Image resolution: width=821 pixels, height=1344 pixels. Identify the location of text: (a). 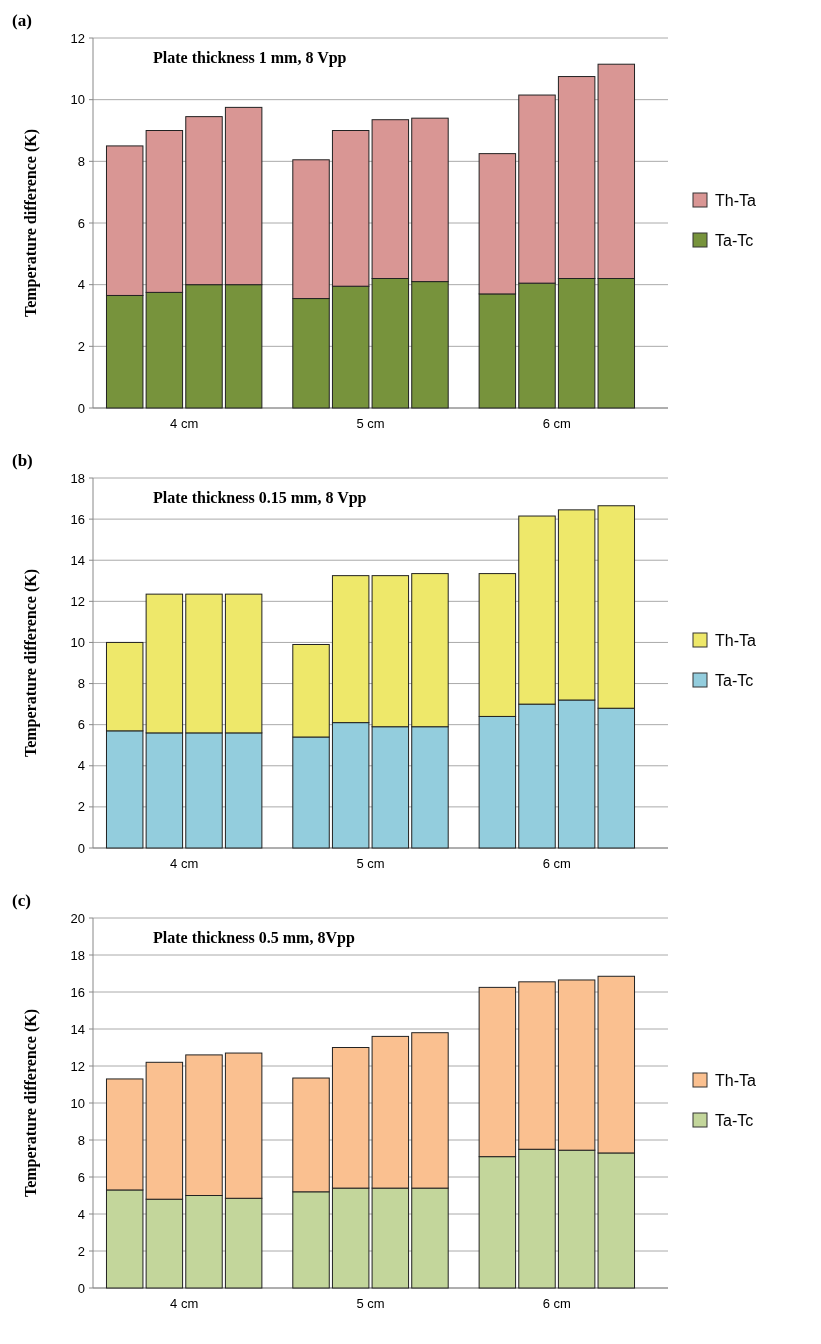
(22, 20).